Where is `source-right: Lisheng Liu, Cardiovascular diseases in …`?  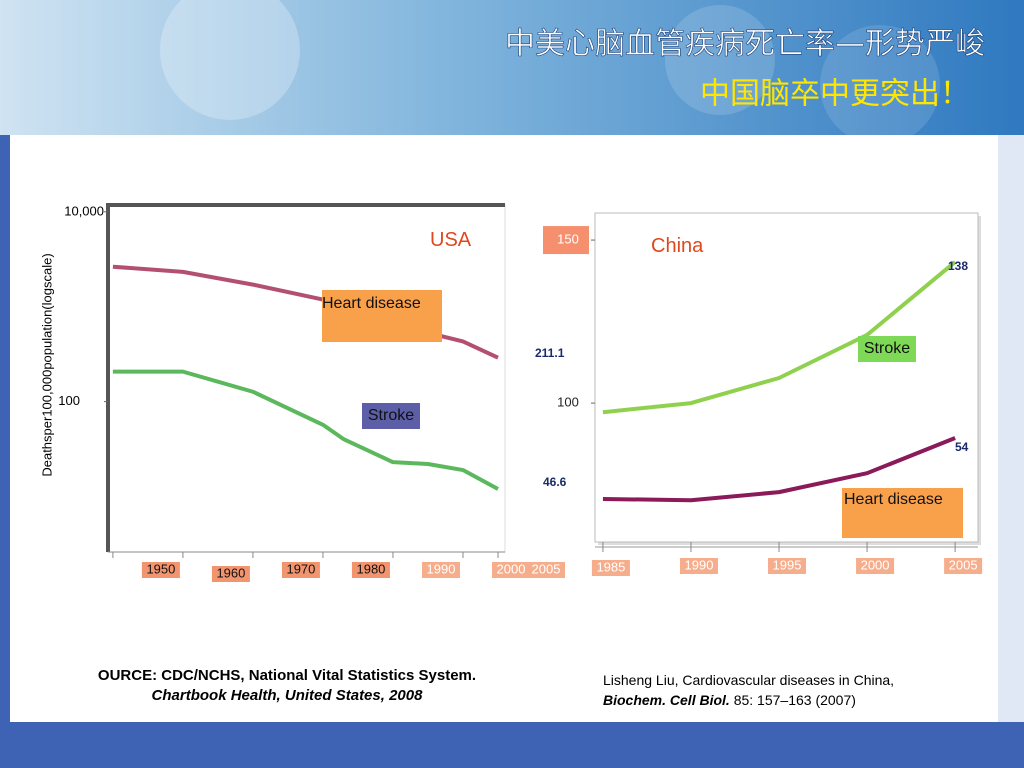 source-right: Lisheng Liu, Cardiovascular diseases in … is located at coordinates (793, 690).